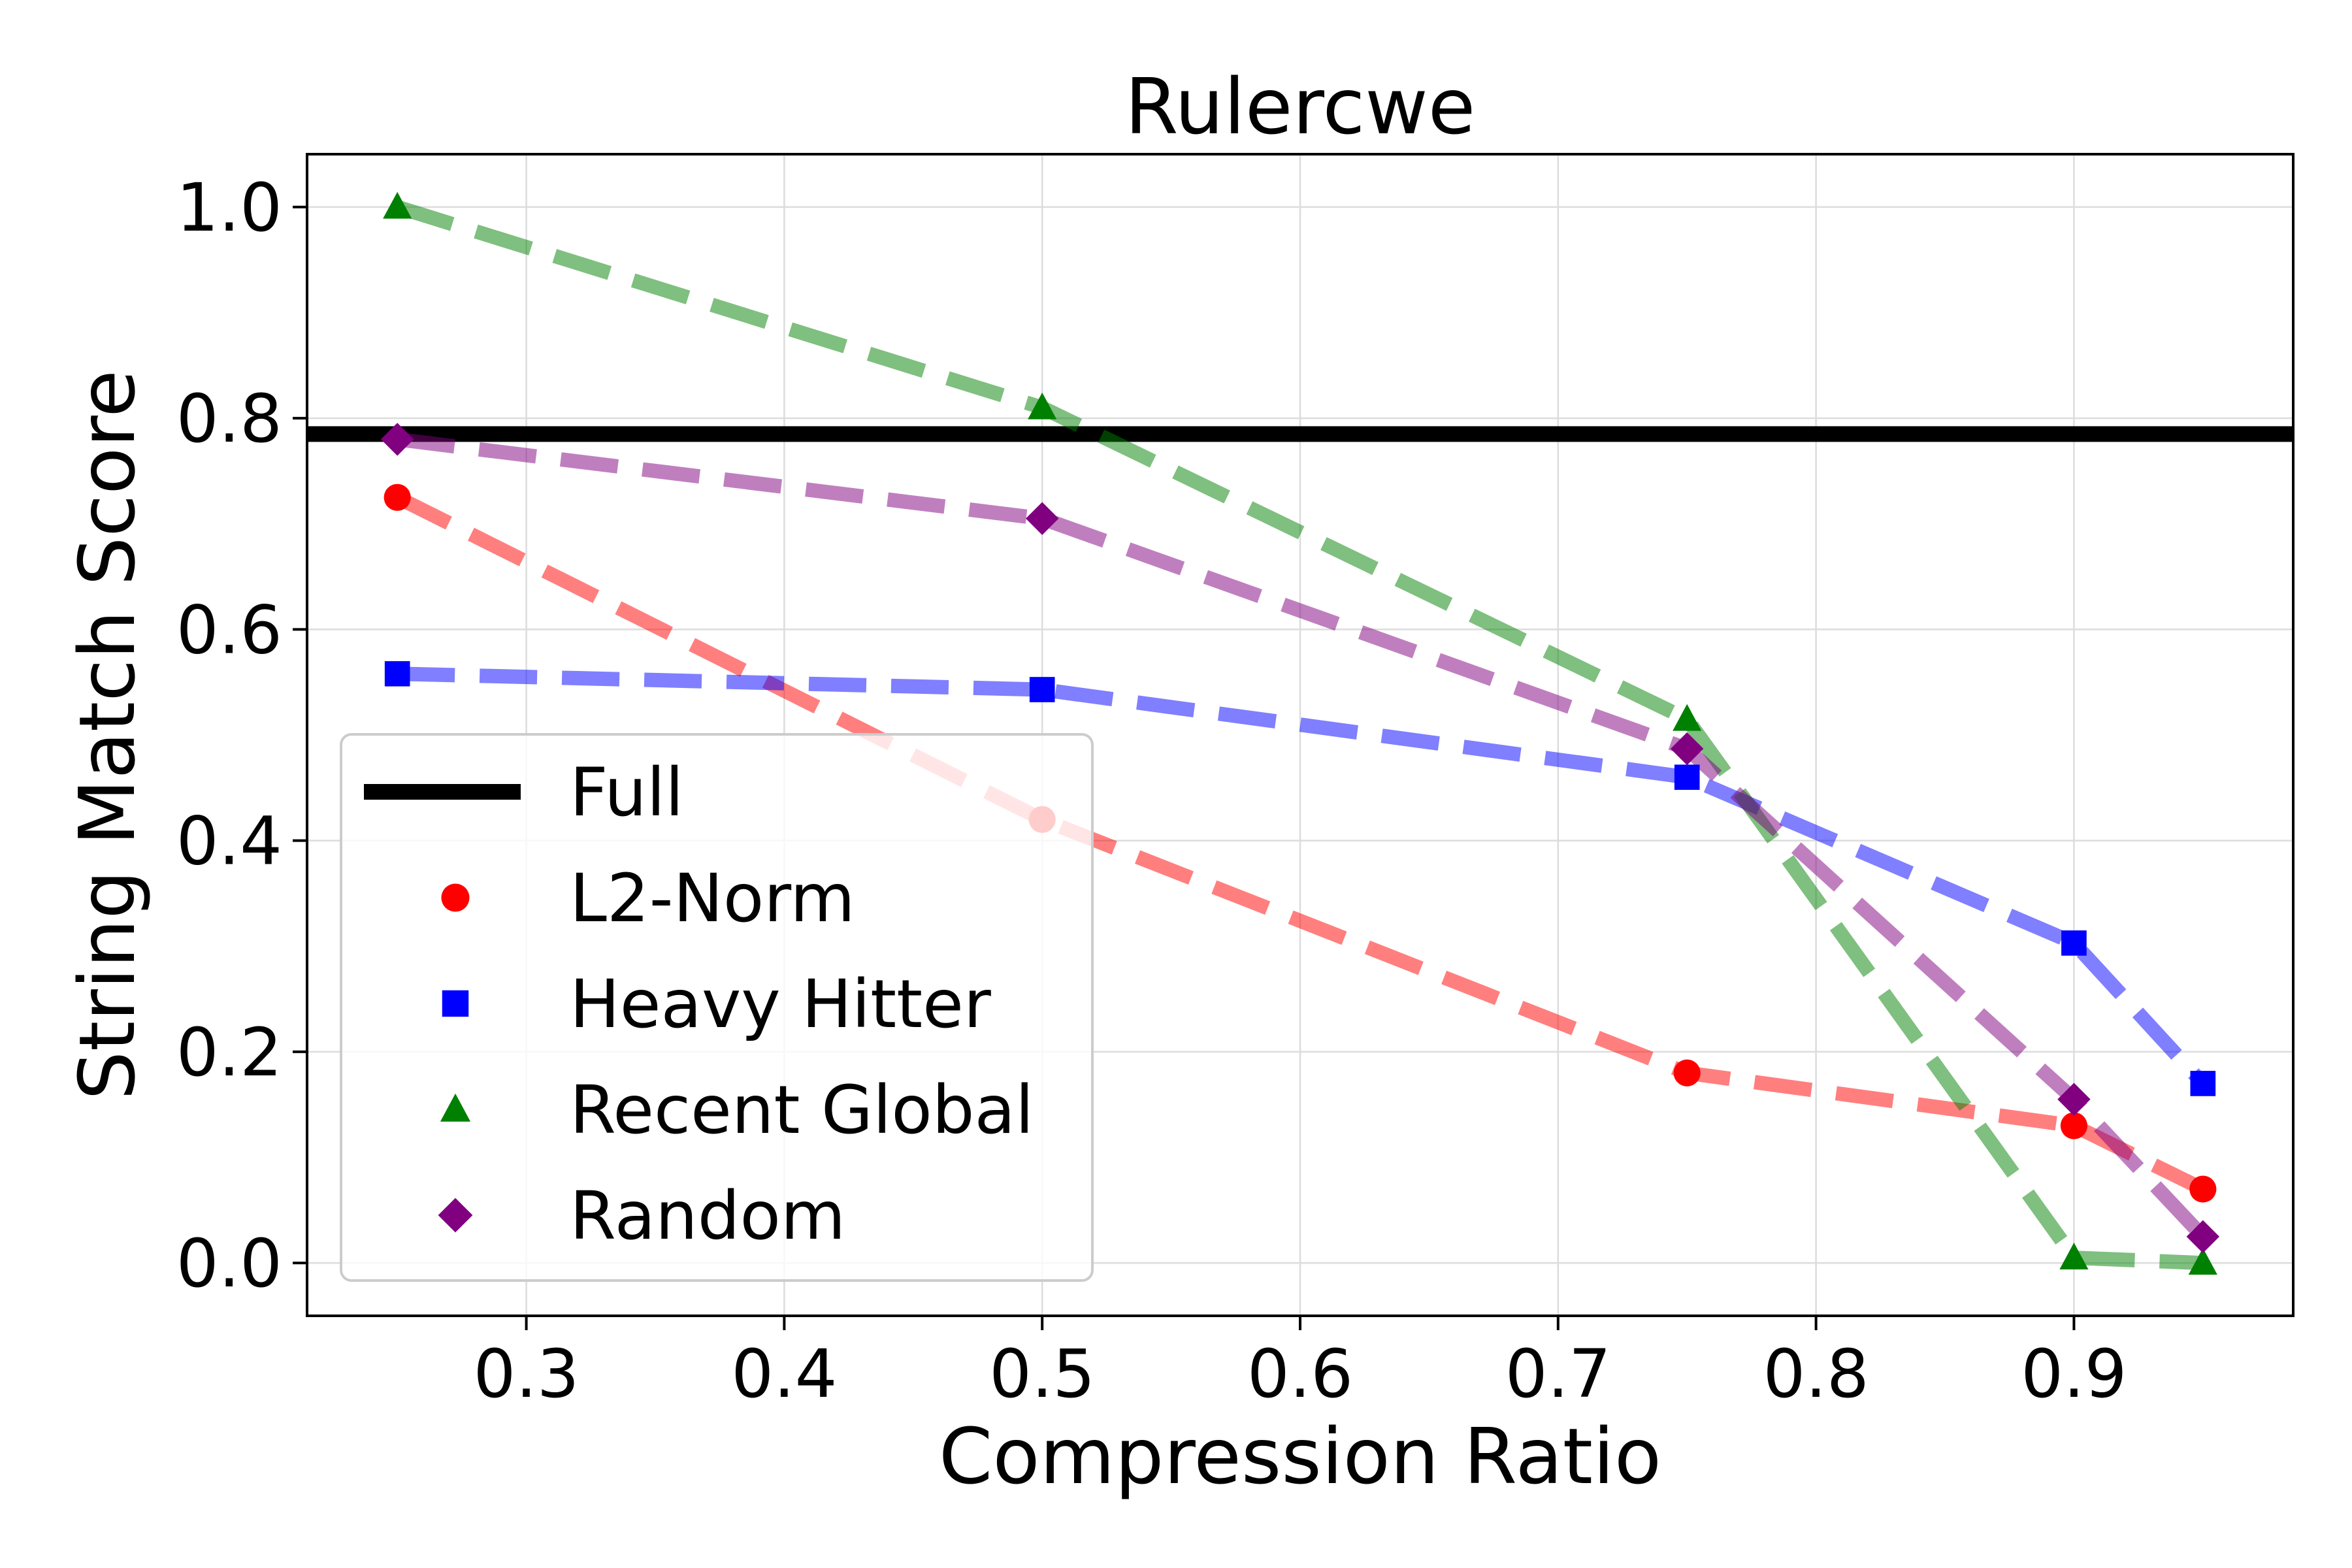  Describe the element at coordinates (784, 1374) in the screenshot. I see `x-tick-label-1: 0.4` at that location.